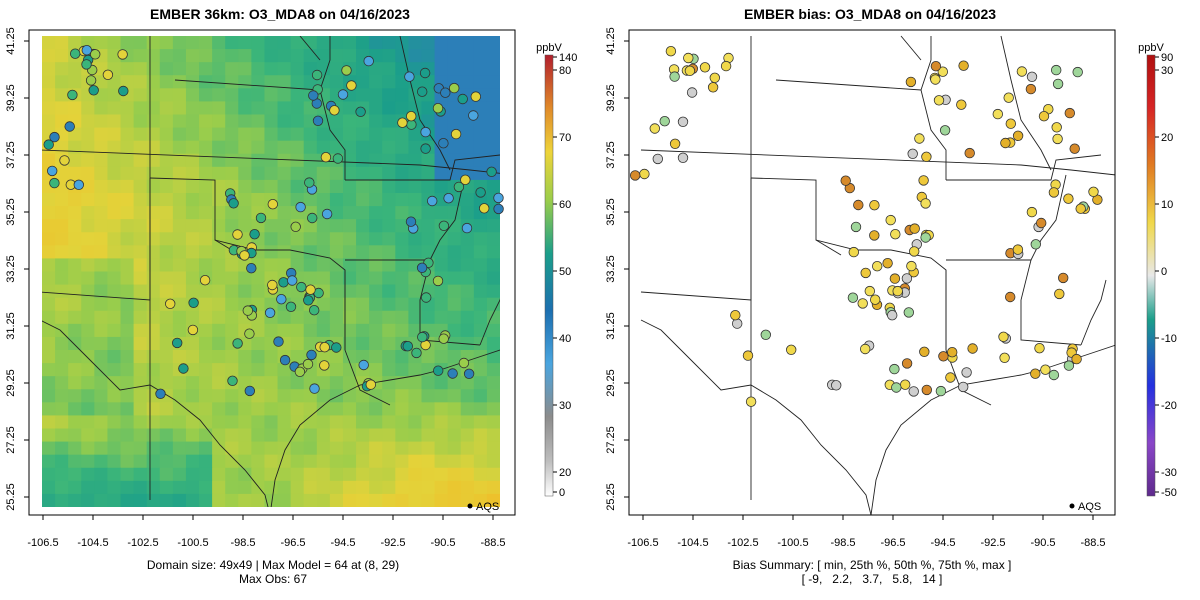 This screenshot has width=1200, height=600. Describe the element at coordinates (1167, 58) in the screenshot. I see `colorbar-tick-label: 90` at that location.